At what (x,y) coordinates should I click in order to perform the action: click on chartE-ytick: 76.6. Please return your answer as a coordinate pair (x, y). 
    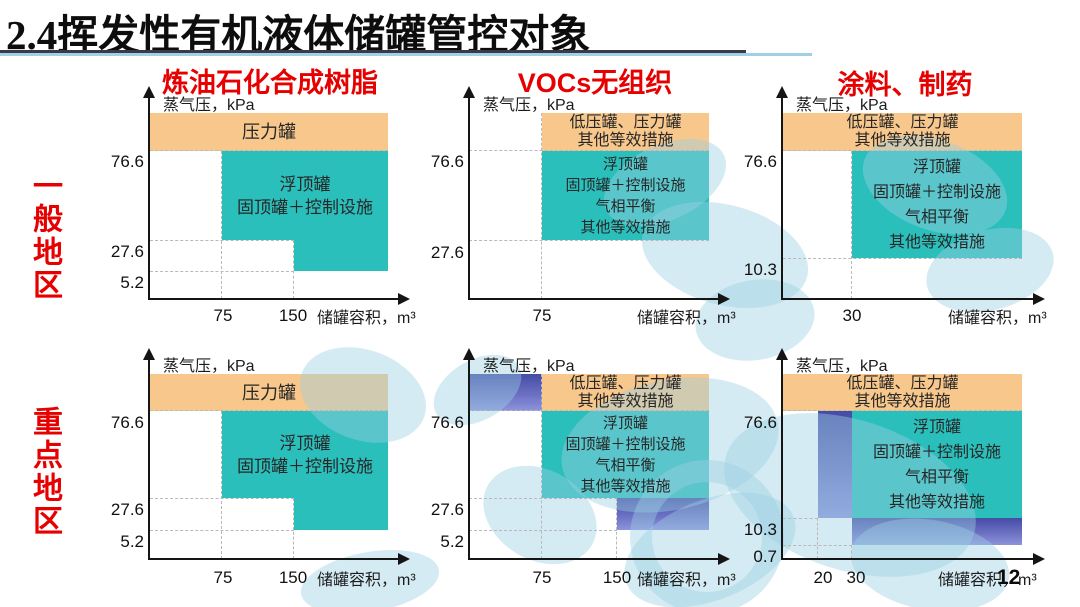
    Looking at the image, I should click on (447, 422).